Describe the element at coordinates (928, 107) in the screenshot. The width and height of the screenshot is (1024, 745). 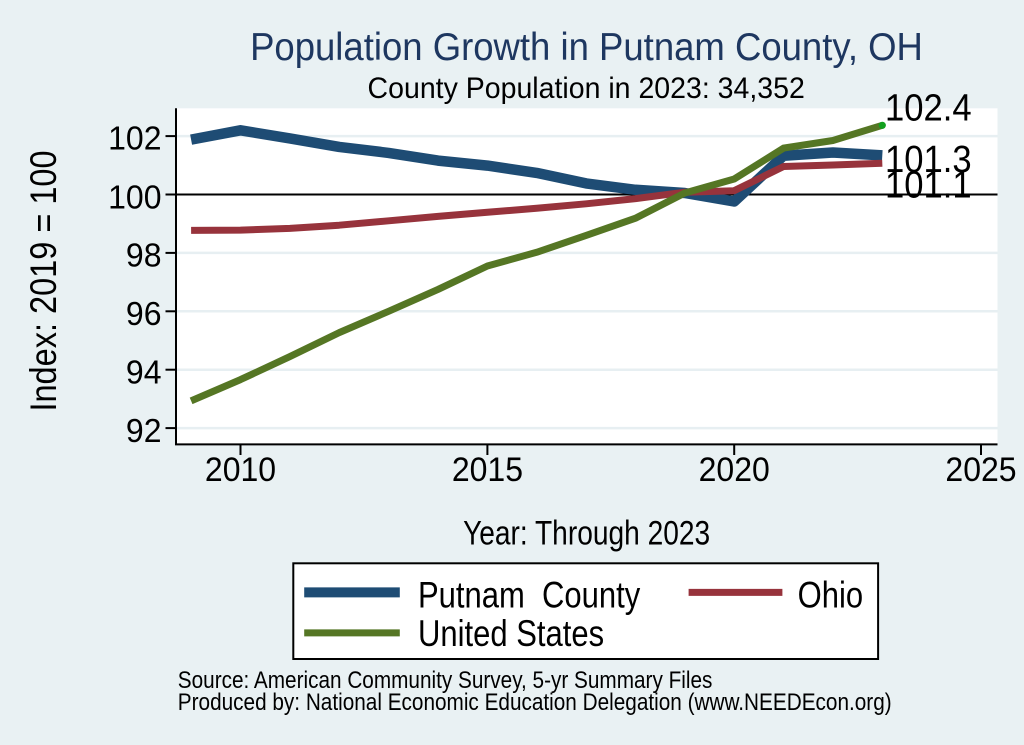
I see `svg-text: 102.4` at that location.